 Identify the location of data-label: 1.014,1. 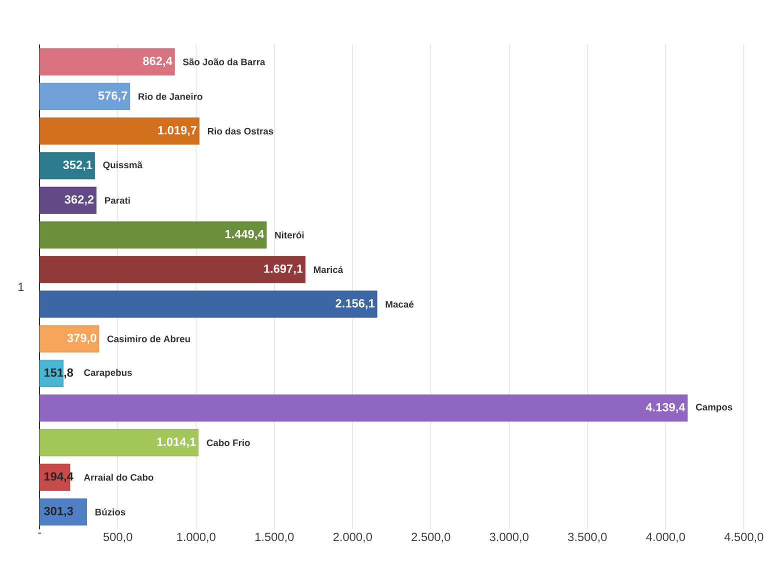
(176, 443).